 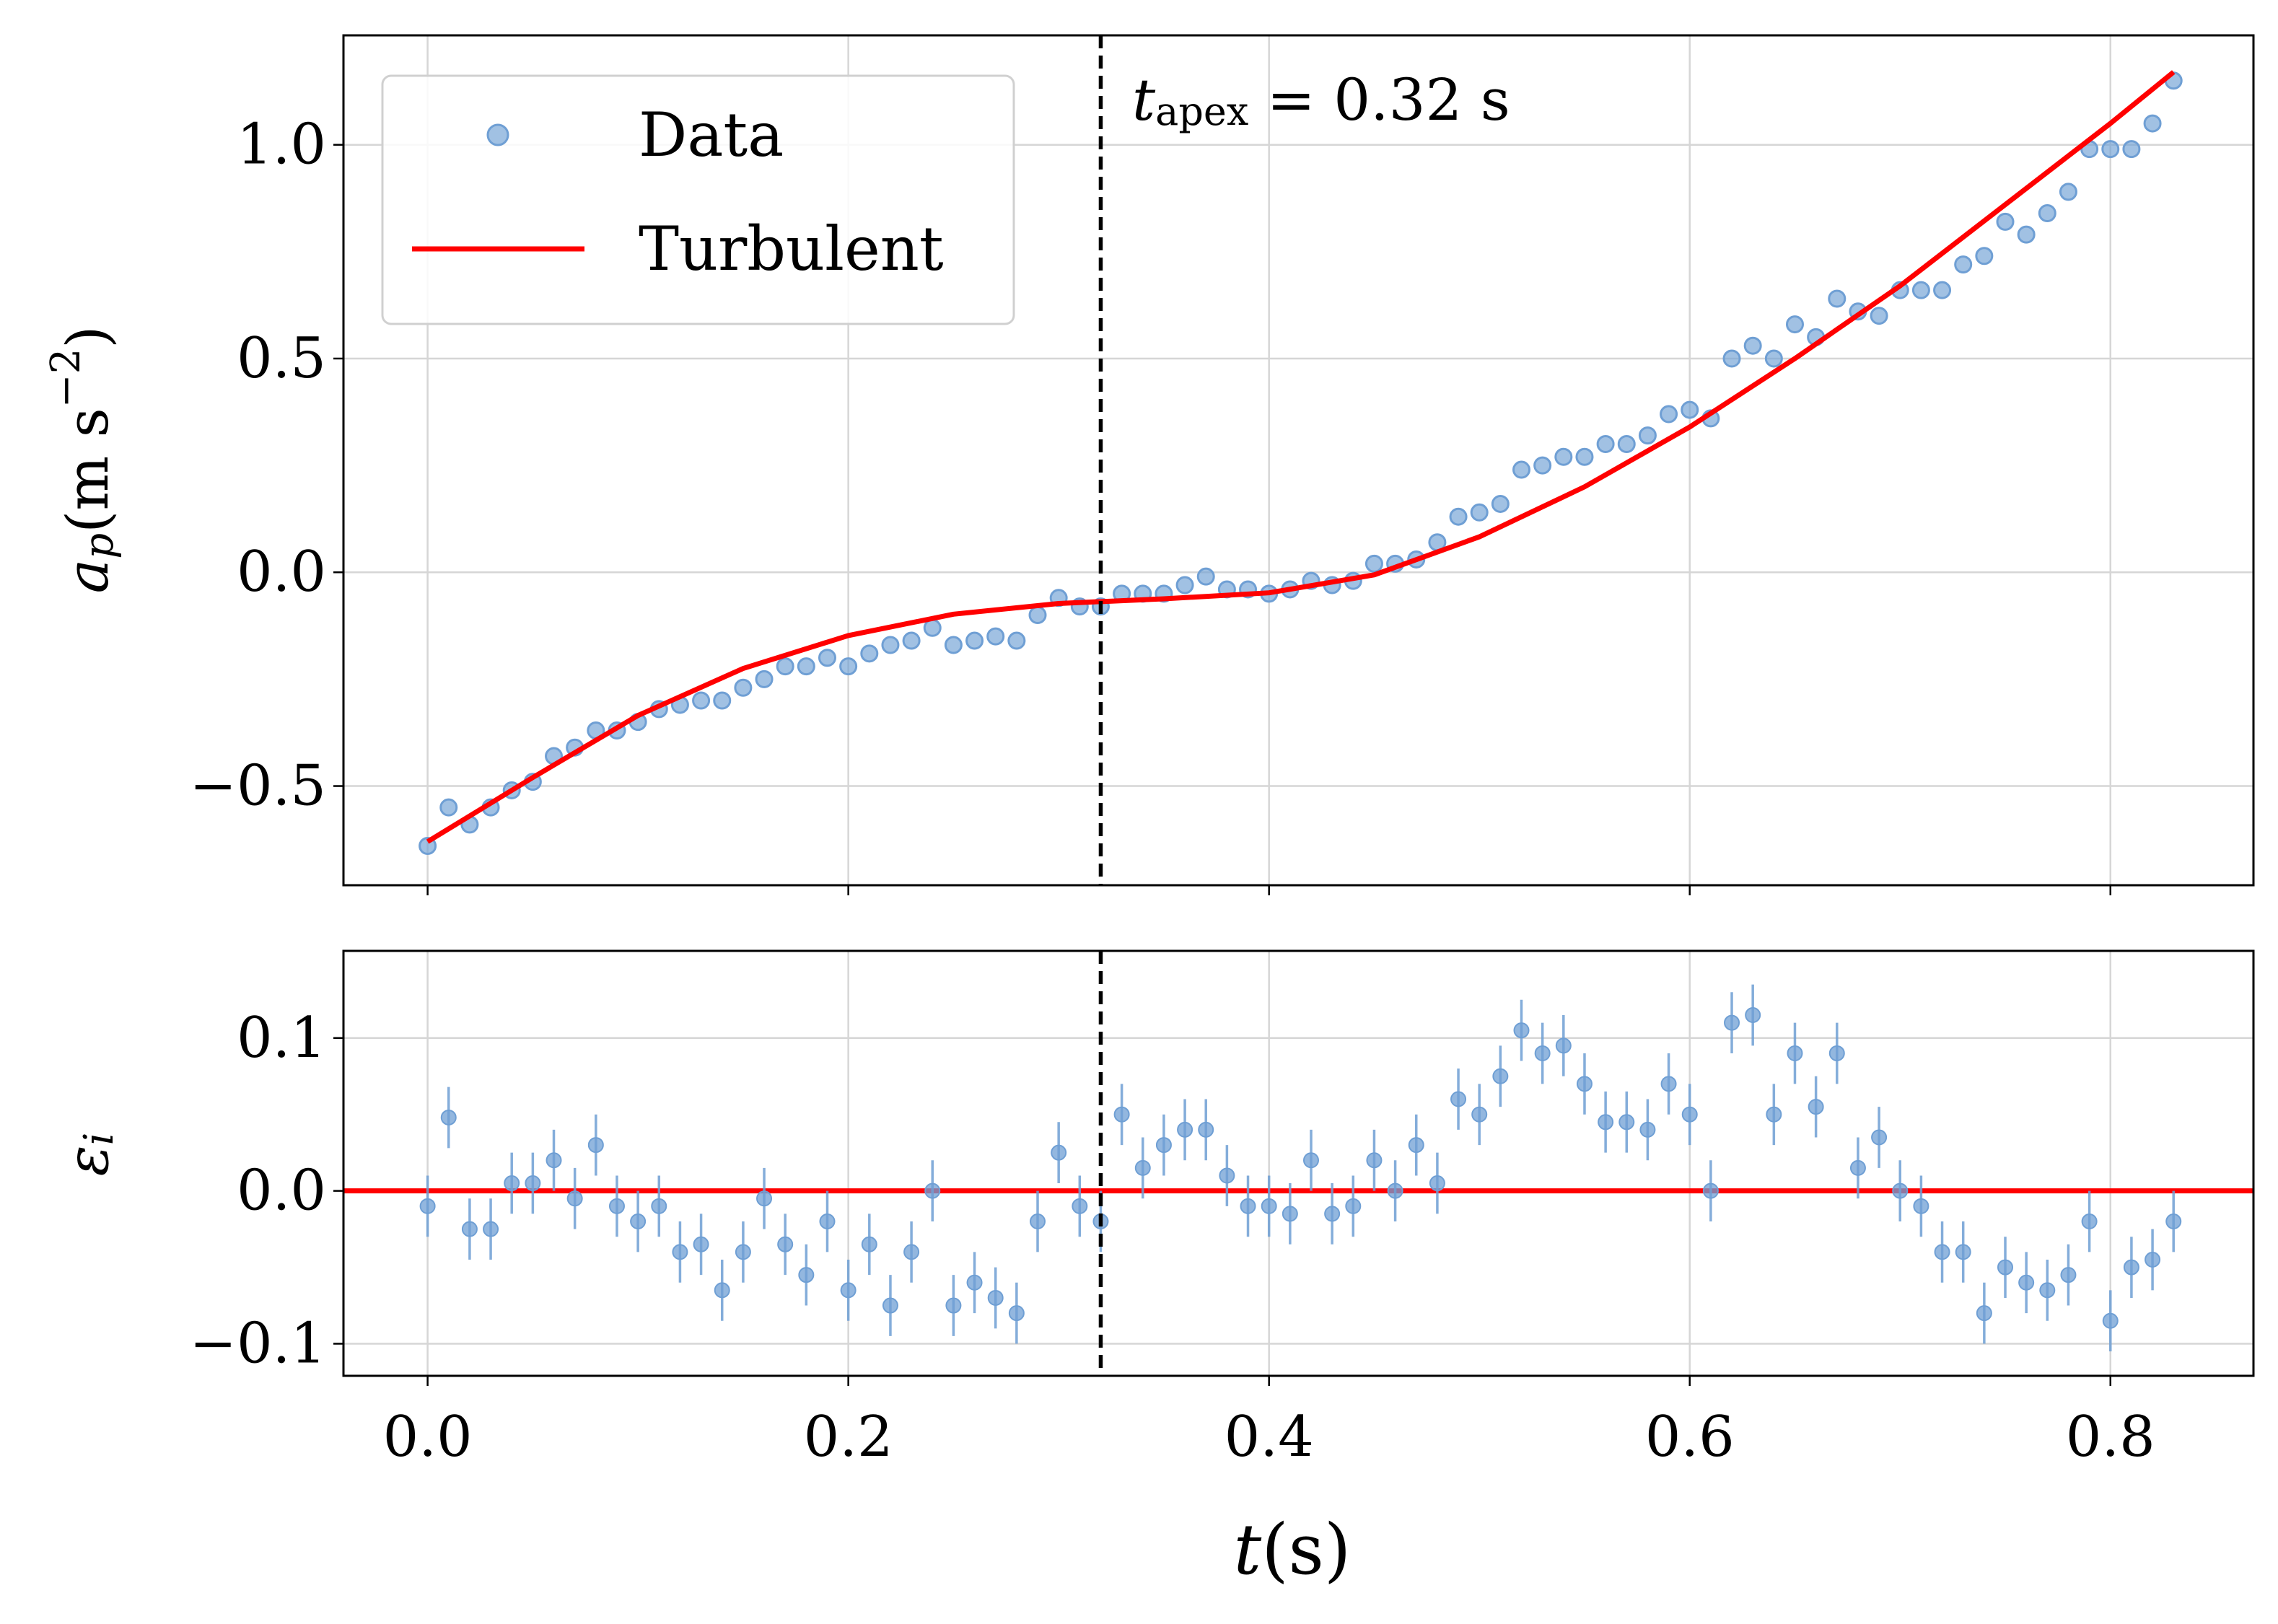 I want to click on x-tick-label: 0.4, so click(x=1269, y=1437).